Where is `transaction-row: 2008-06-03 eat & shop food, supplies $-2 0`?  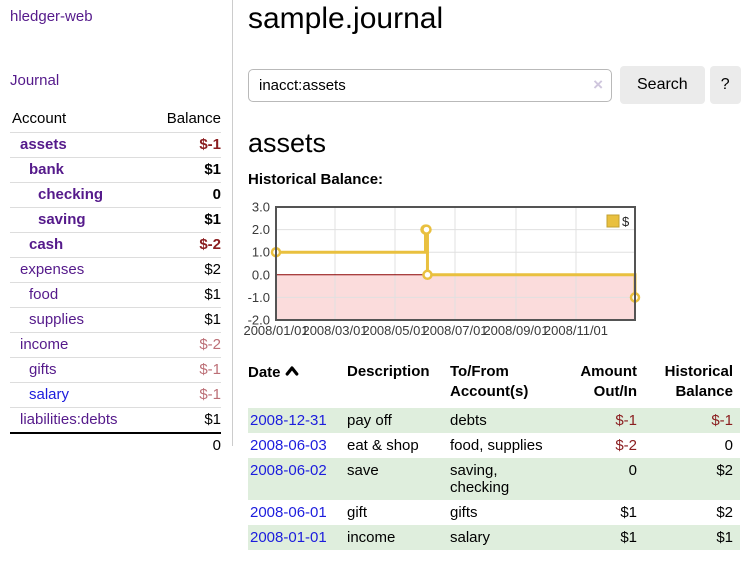 transaction-row: 2008-06-03 eat & shop food, supplies $-2 0 is located at coordinates (494, 445).